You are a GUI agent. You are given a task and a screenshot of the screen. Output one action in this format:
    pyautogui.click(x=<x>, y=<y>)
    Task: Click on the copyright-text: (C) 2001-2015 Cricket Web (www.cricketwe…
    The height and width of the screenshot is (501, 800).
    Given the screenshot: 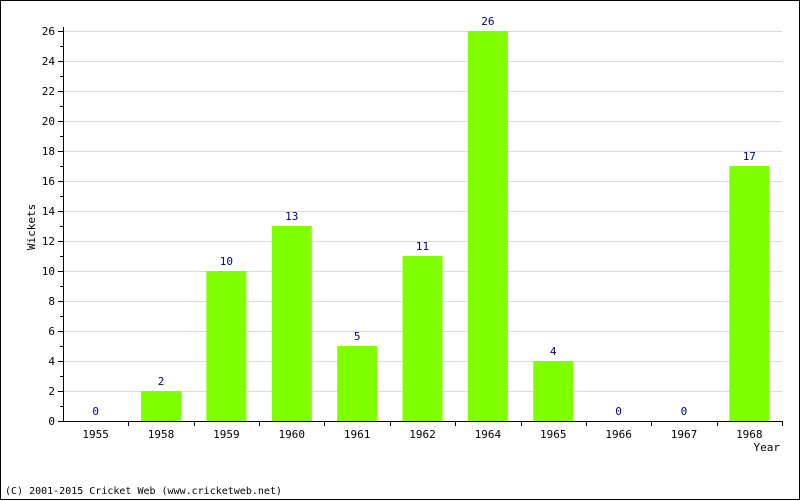 What is the action you would take?
    pyautogui.click(x=143, y=491)
    